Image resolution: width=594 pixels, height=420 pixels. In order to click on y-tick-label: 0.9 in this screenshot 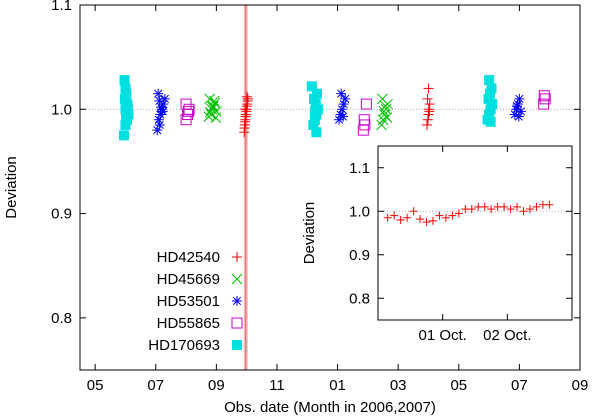, I will do `click(61, 214)`.